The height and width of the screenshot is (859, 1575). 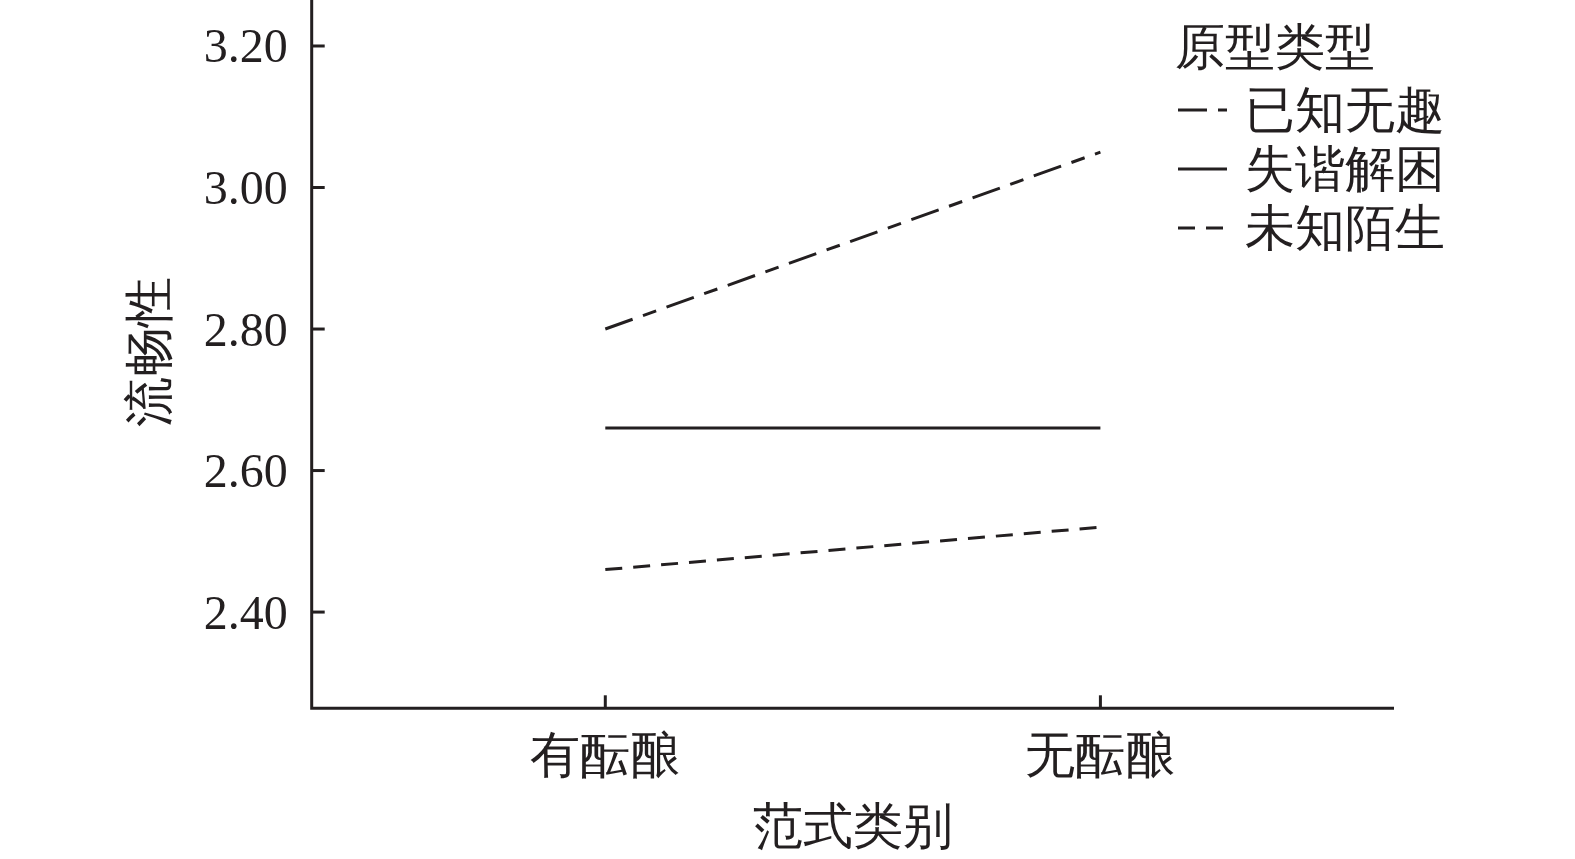 I want to click on x-tick-label: 无酝酿, so click(x=1100, y=755).